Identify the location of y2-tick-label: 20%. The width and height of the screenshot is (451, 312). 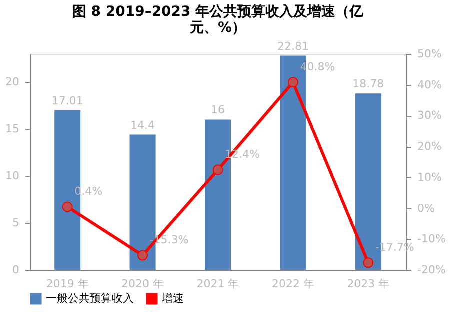
(430, 147).